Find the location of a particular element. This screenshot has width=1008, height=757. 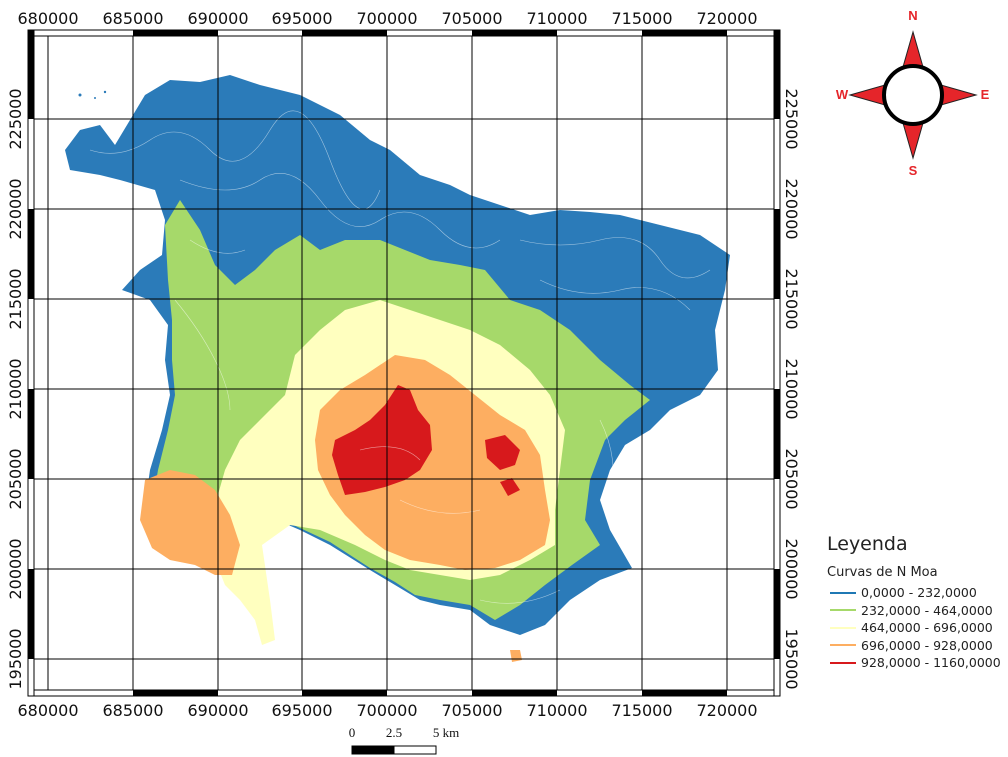

scale-label: 2.5 is located at coordinates (394, 732).